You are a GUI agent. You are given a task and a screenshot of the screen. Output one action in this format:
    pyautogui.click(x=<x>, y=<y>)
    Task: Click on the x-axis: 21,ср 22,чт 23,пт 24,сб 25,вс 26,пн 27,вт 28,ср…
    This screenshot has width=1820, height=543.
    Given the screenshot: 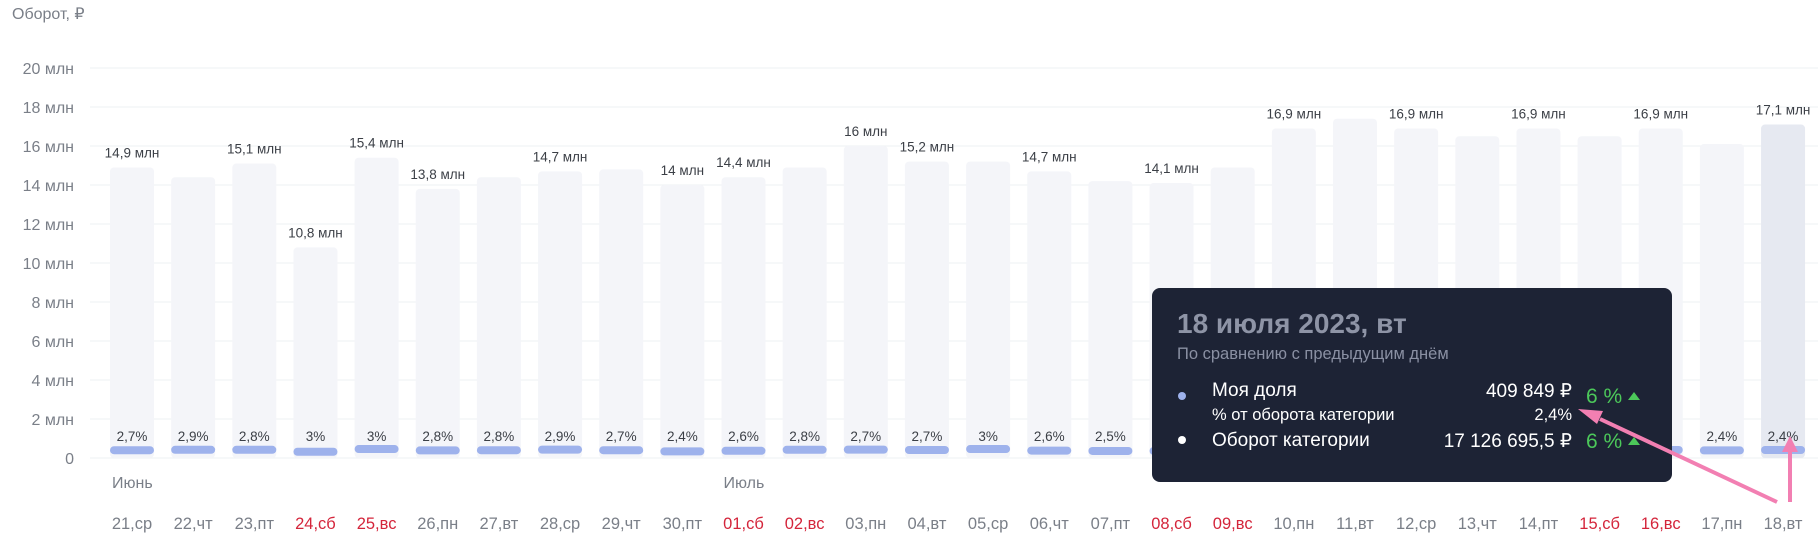 What is the action you would take?
    pyautogui.click(x=957, y=504)
    